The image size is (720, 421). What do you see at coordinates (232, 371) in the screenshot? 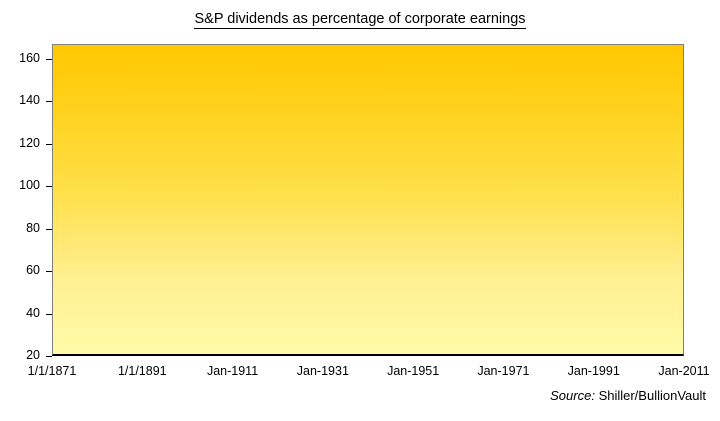
I see `x-axis-tick-label: Jan-1911` at bounding box center [232, 371].